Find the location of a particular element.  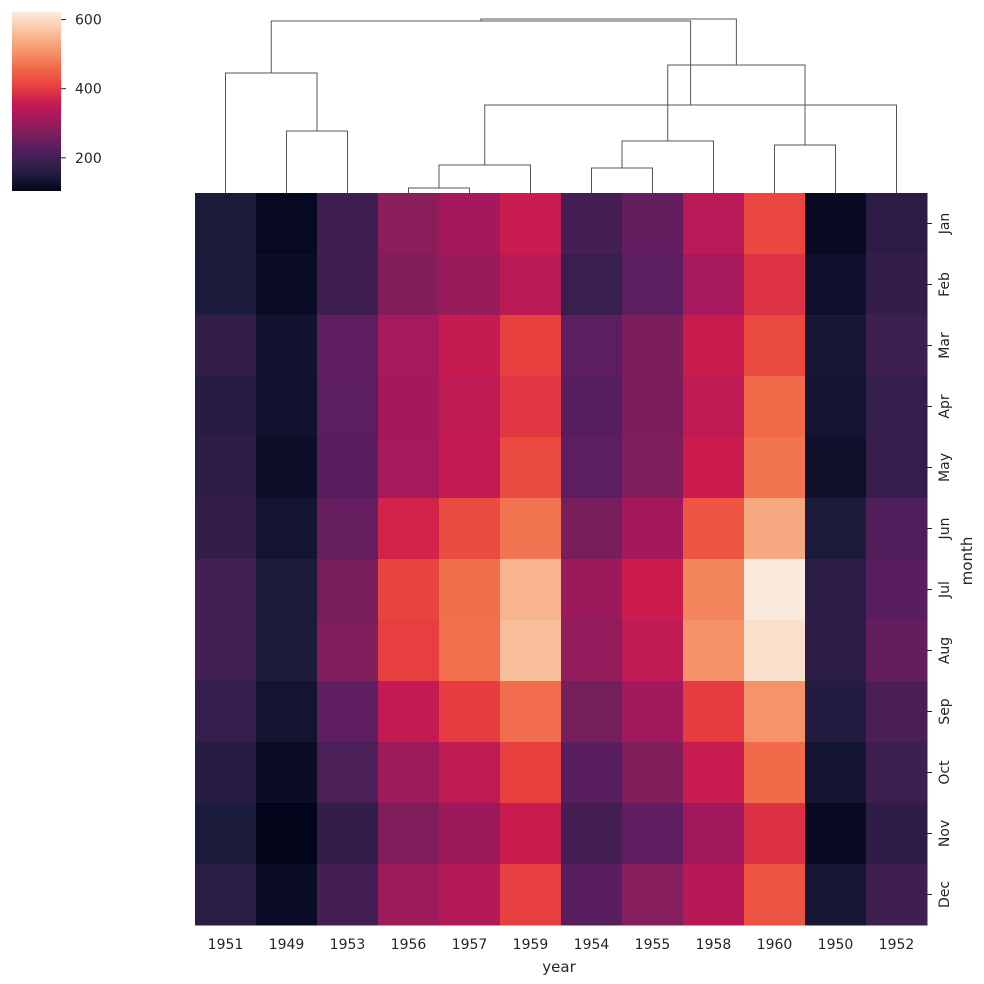

y-tick-label: Dec is located at coordinates (945, 894).